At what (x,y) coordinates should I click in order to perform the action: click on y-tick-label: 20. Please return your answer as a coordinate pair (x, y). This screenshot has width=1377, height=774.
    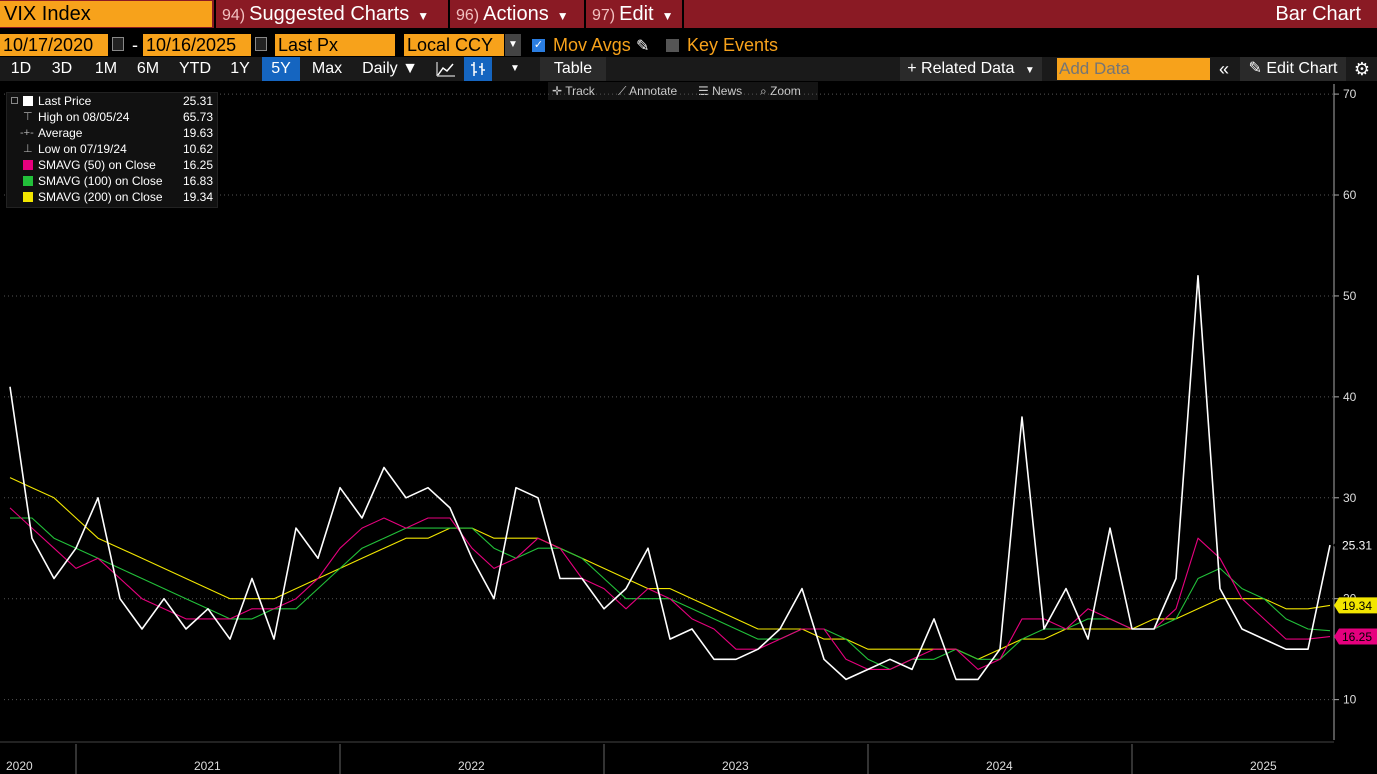
    Looking at the image, I should click on (1350, 599).